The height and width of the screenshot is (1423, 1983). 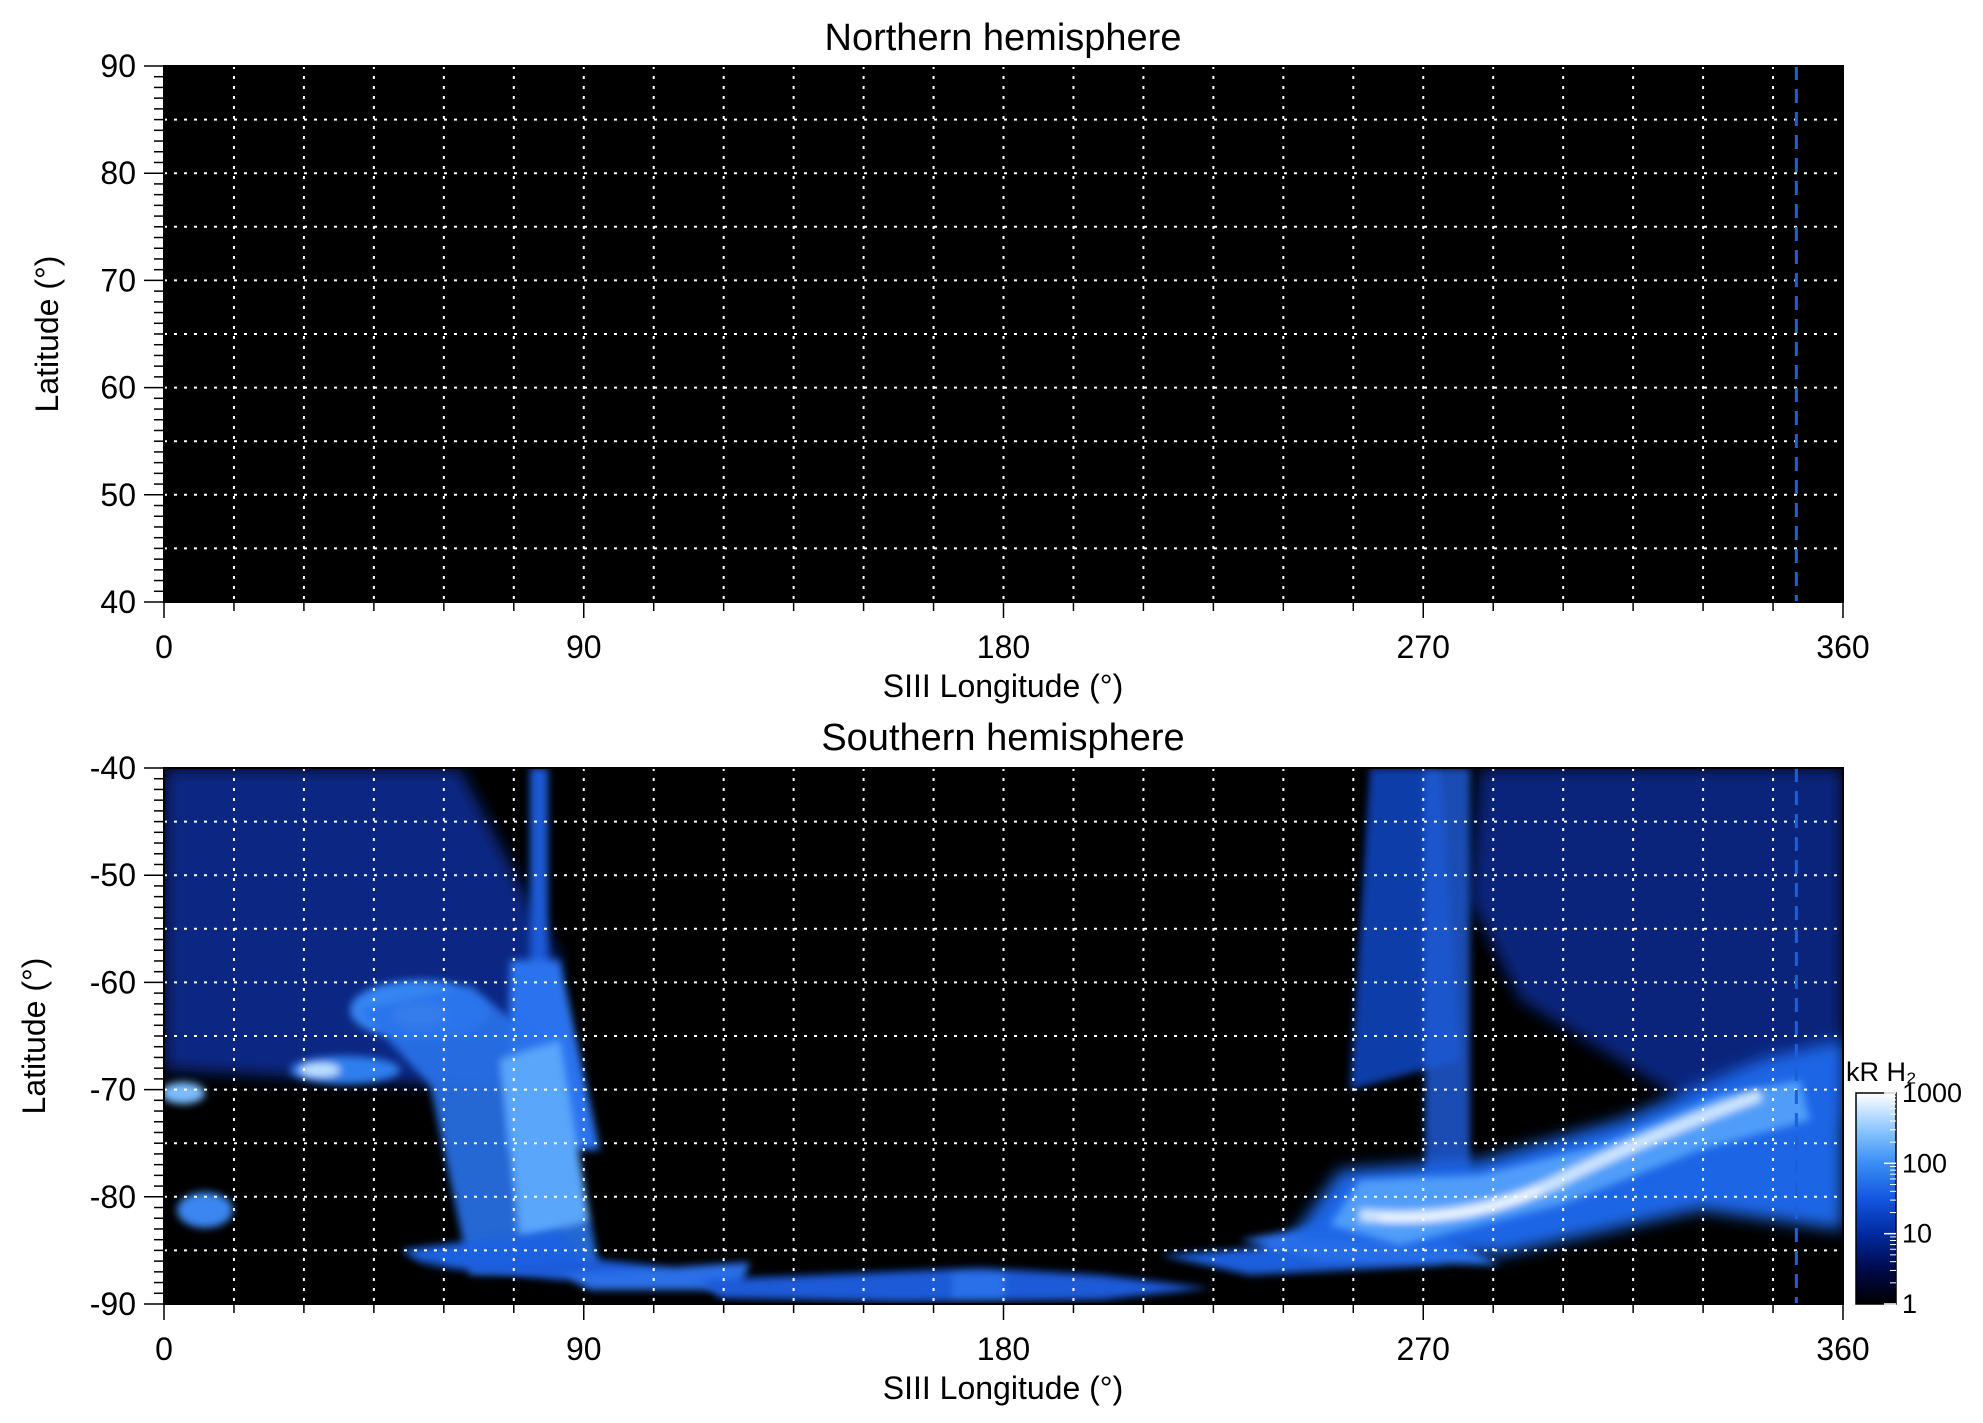 I want to click on emission-polar-cap, so click(x=955, y=1285).